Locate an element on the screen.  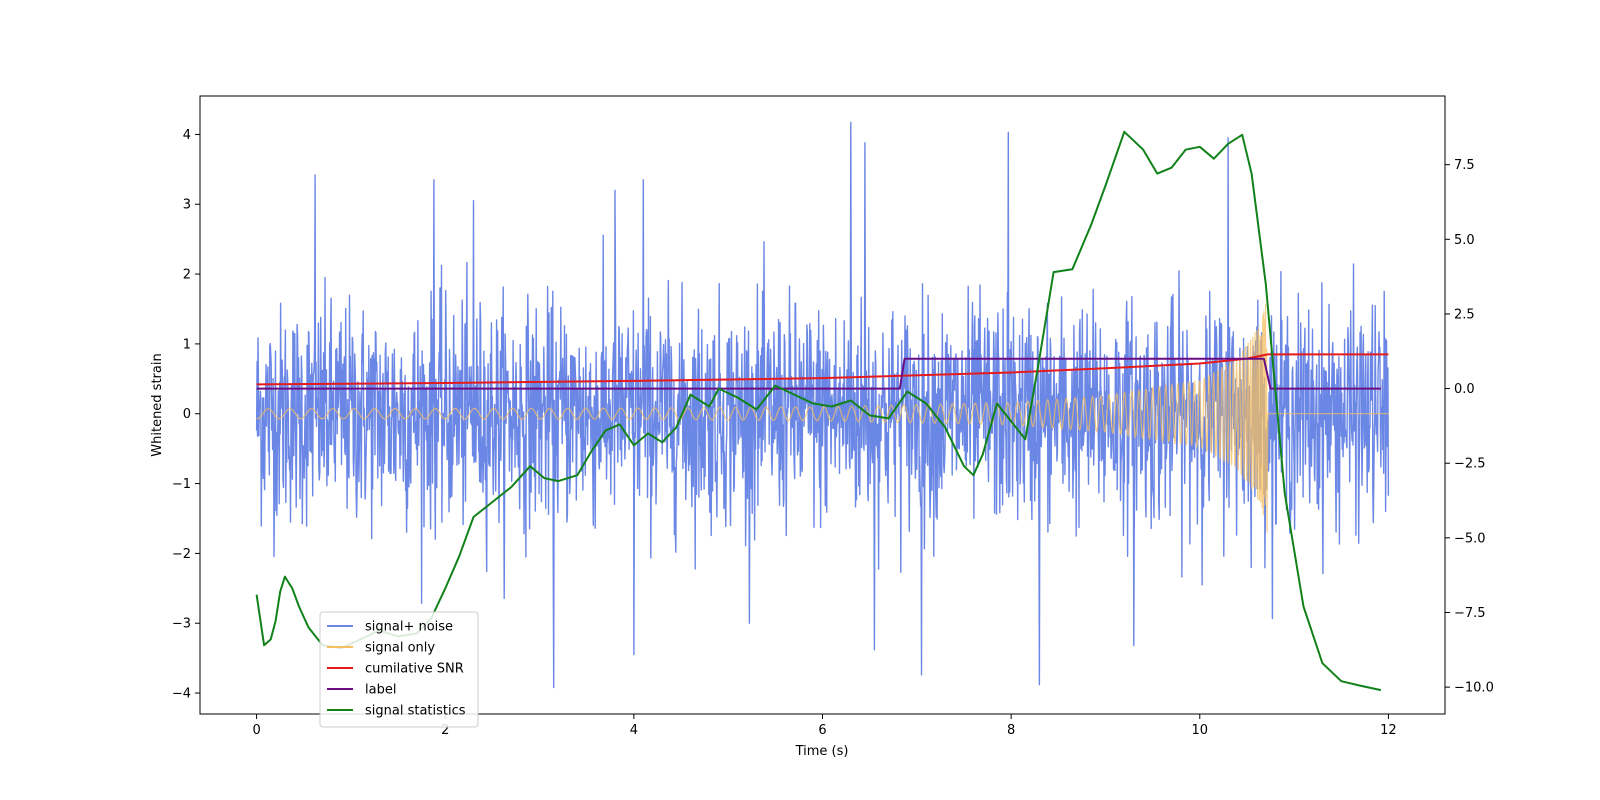
series-label is located at coordinates (818, 373).